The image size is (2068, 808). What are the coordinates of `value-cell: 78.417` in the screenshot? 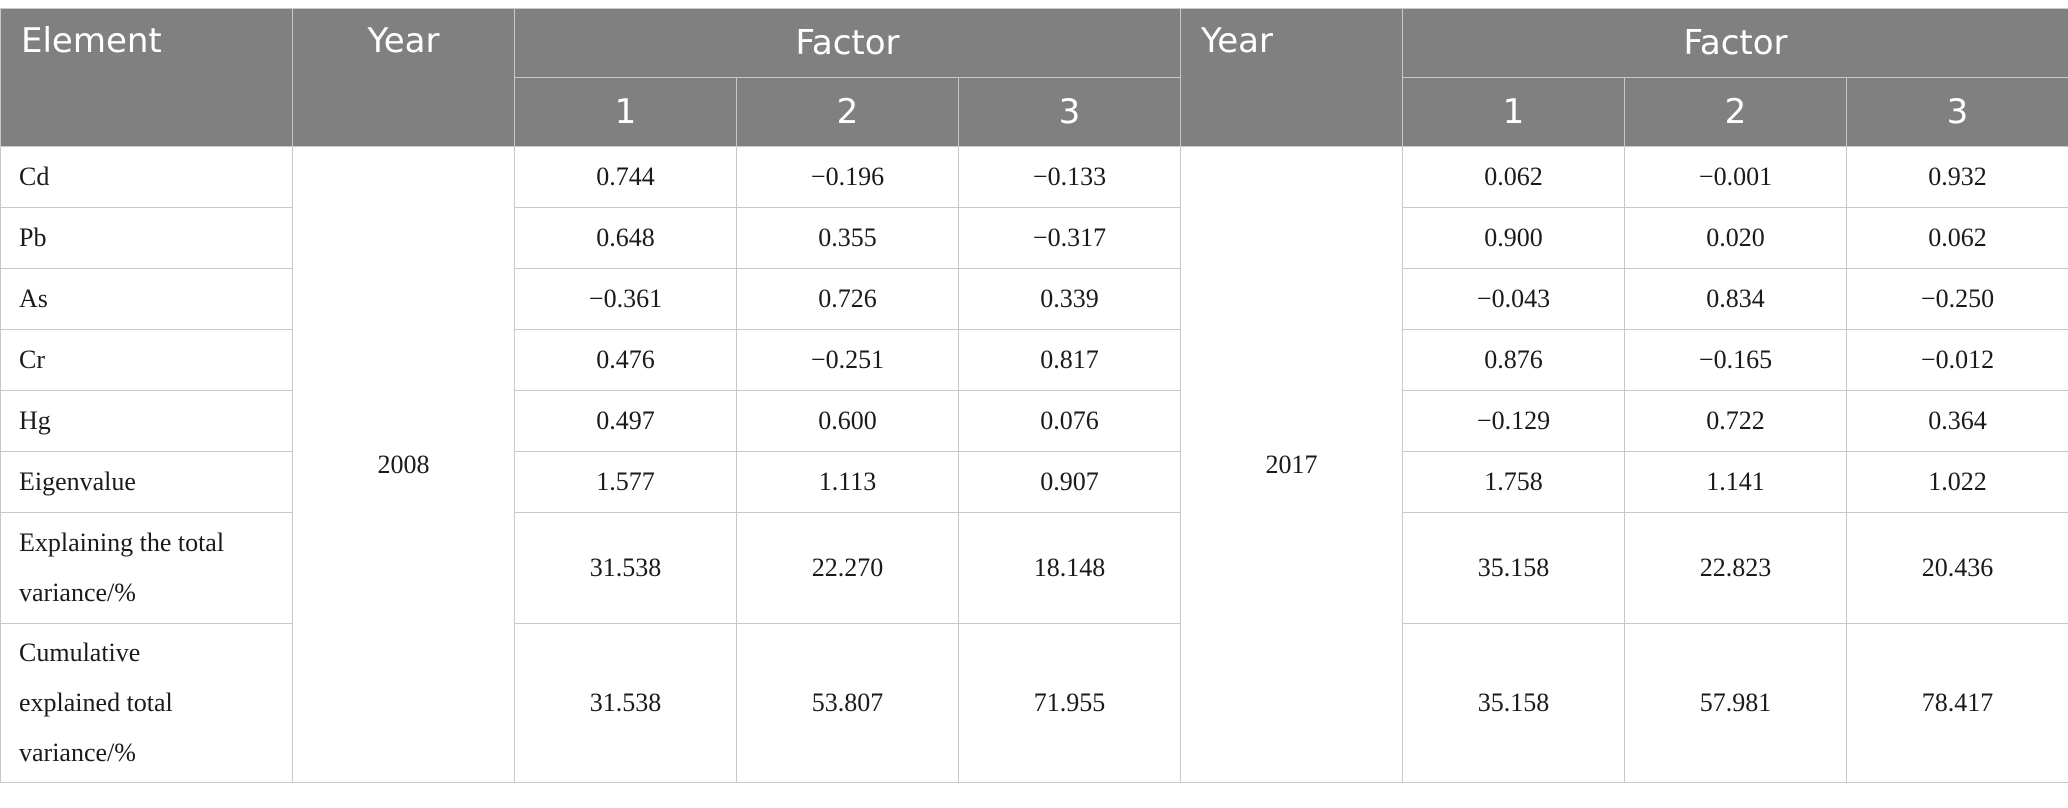 It's located at (1957, 703).